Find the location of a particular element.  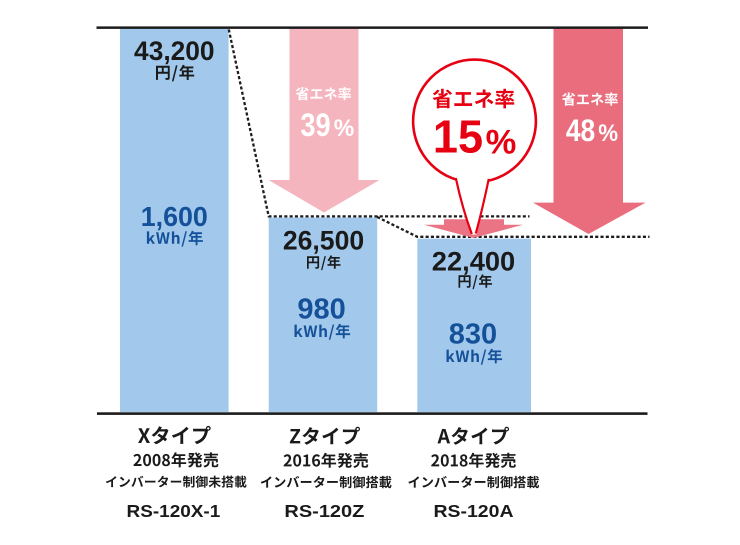

svg-text: 22,400 is located at coordinates (473, 261).